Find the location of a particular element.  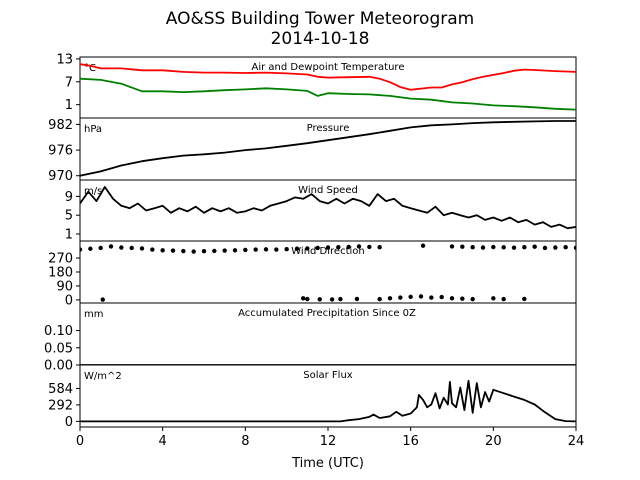

unit-label: °C is located at coordinates (90, 68).